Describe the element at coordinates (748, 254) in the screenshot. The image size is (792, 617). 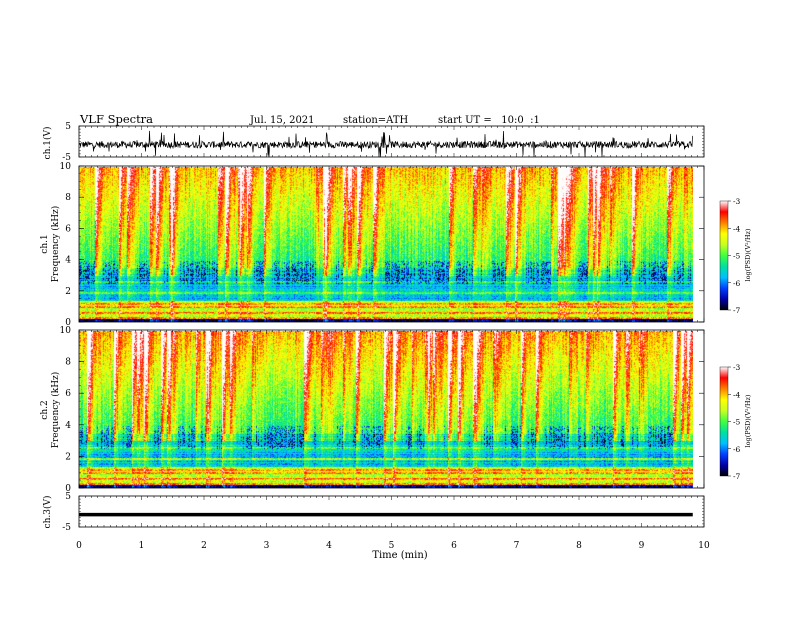
I see `ch1-colorbar-label: log(PSD)(V²/Hz)` at that location.